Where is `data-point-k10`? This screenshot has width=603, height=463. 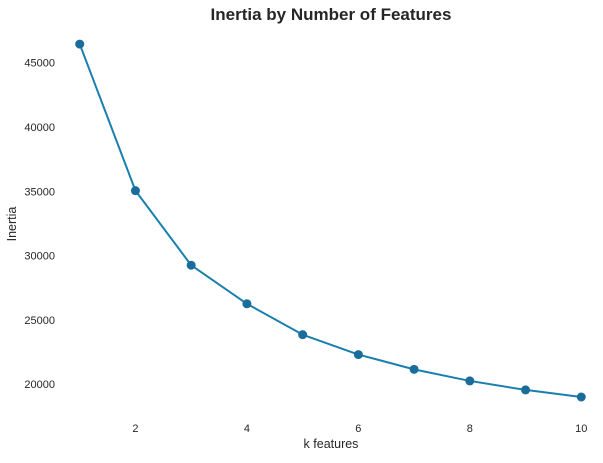
data-point-k10 is located at coordinates (581, 397).